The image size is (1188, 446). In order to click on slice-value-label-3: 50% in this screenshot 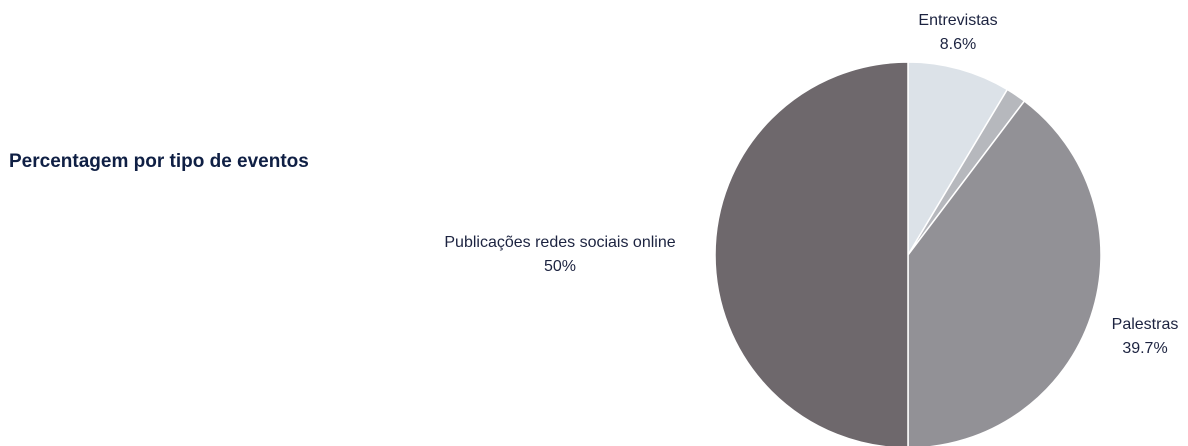, I will do `click(560, 266)`.